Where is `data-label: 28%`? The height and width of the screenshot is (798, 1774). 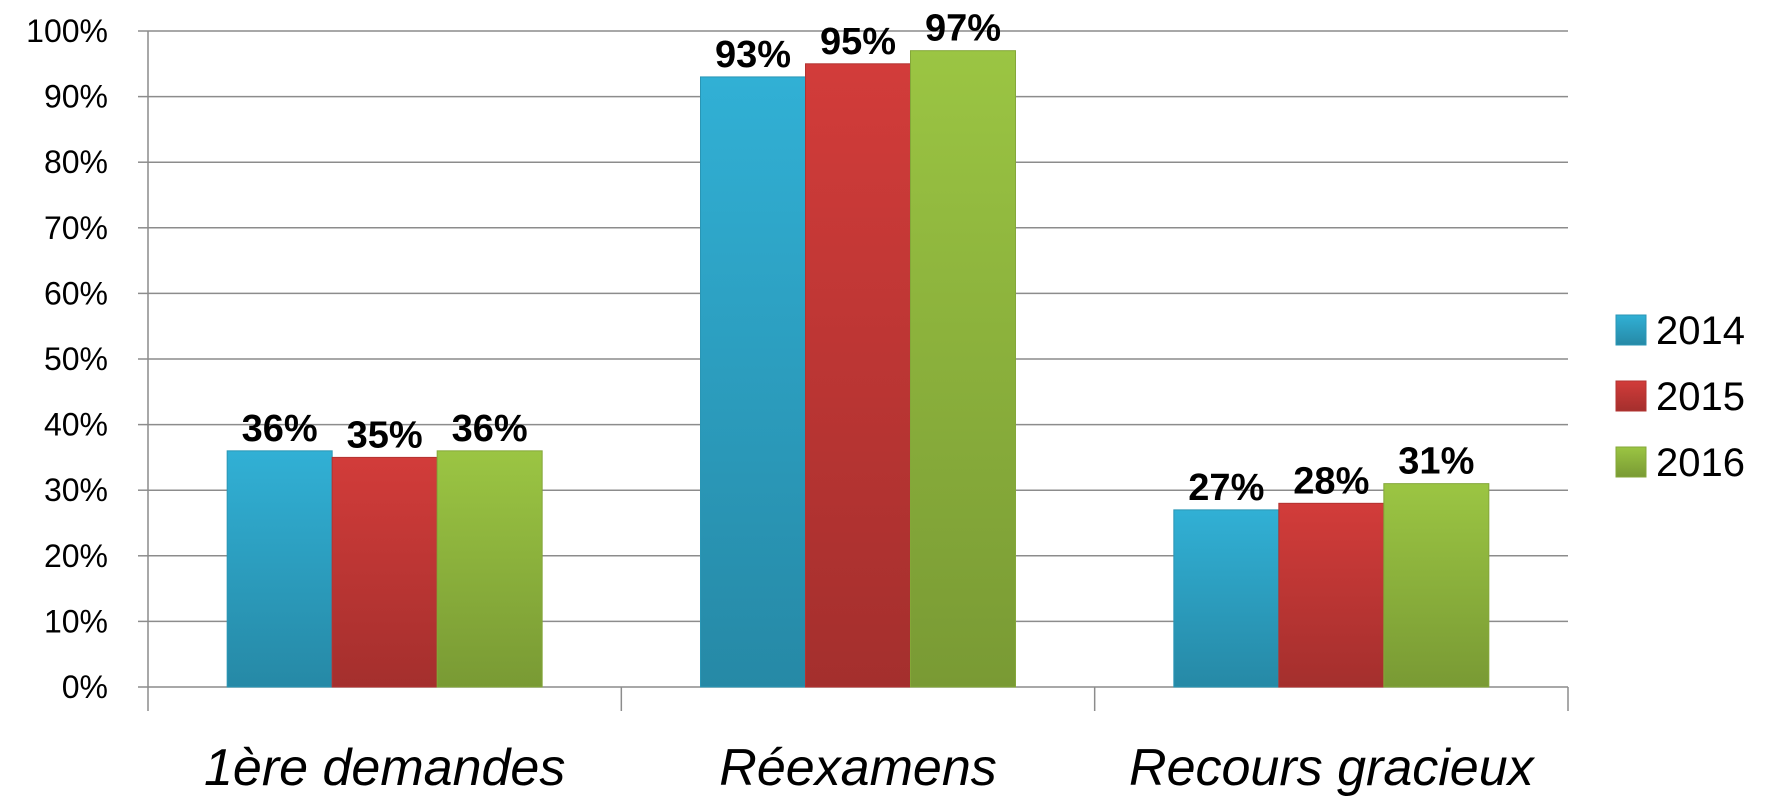
data-label: 28% is located at coordinates (1331, 481).